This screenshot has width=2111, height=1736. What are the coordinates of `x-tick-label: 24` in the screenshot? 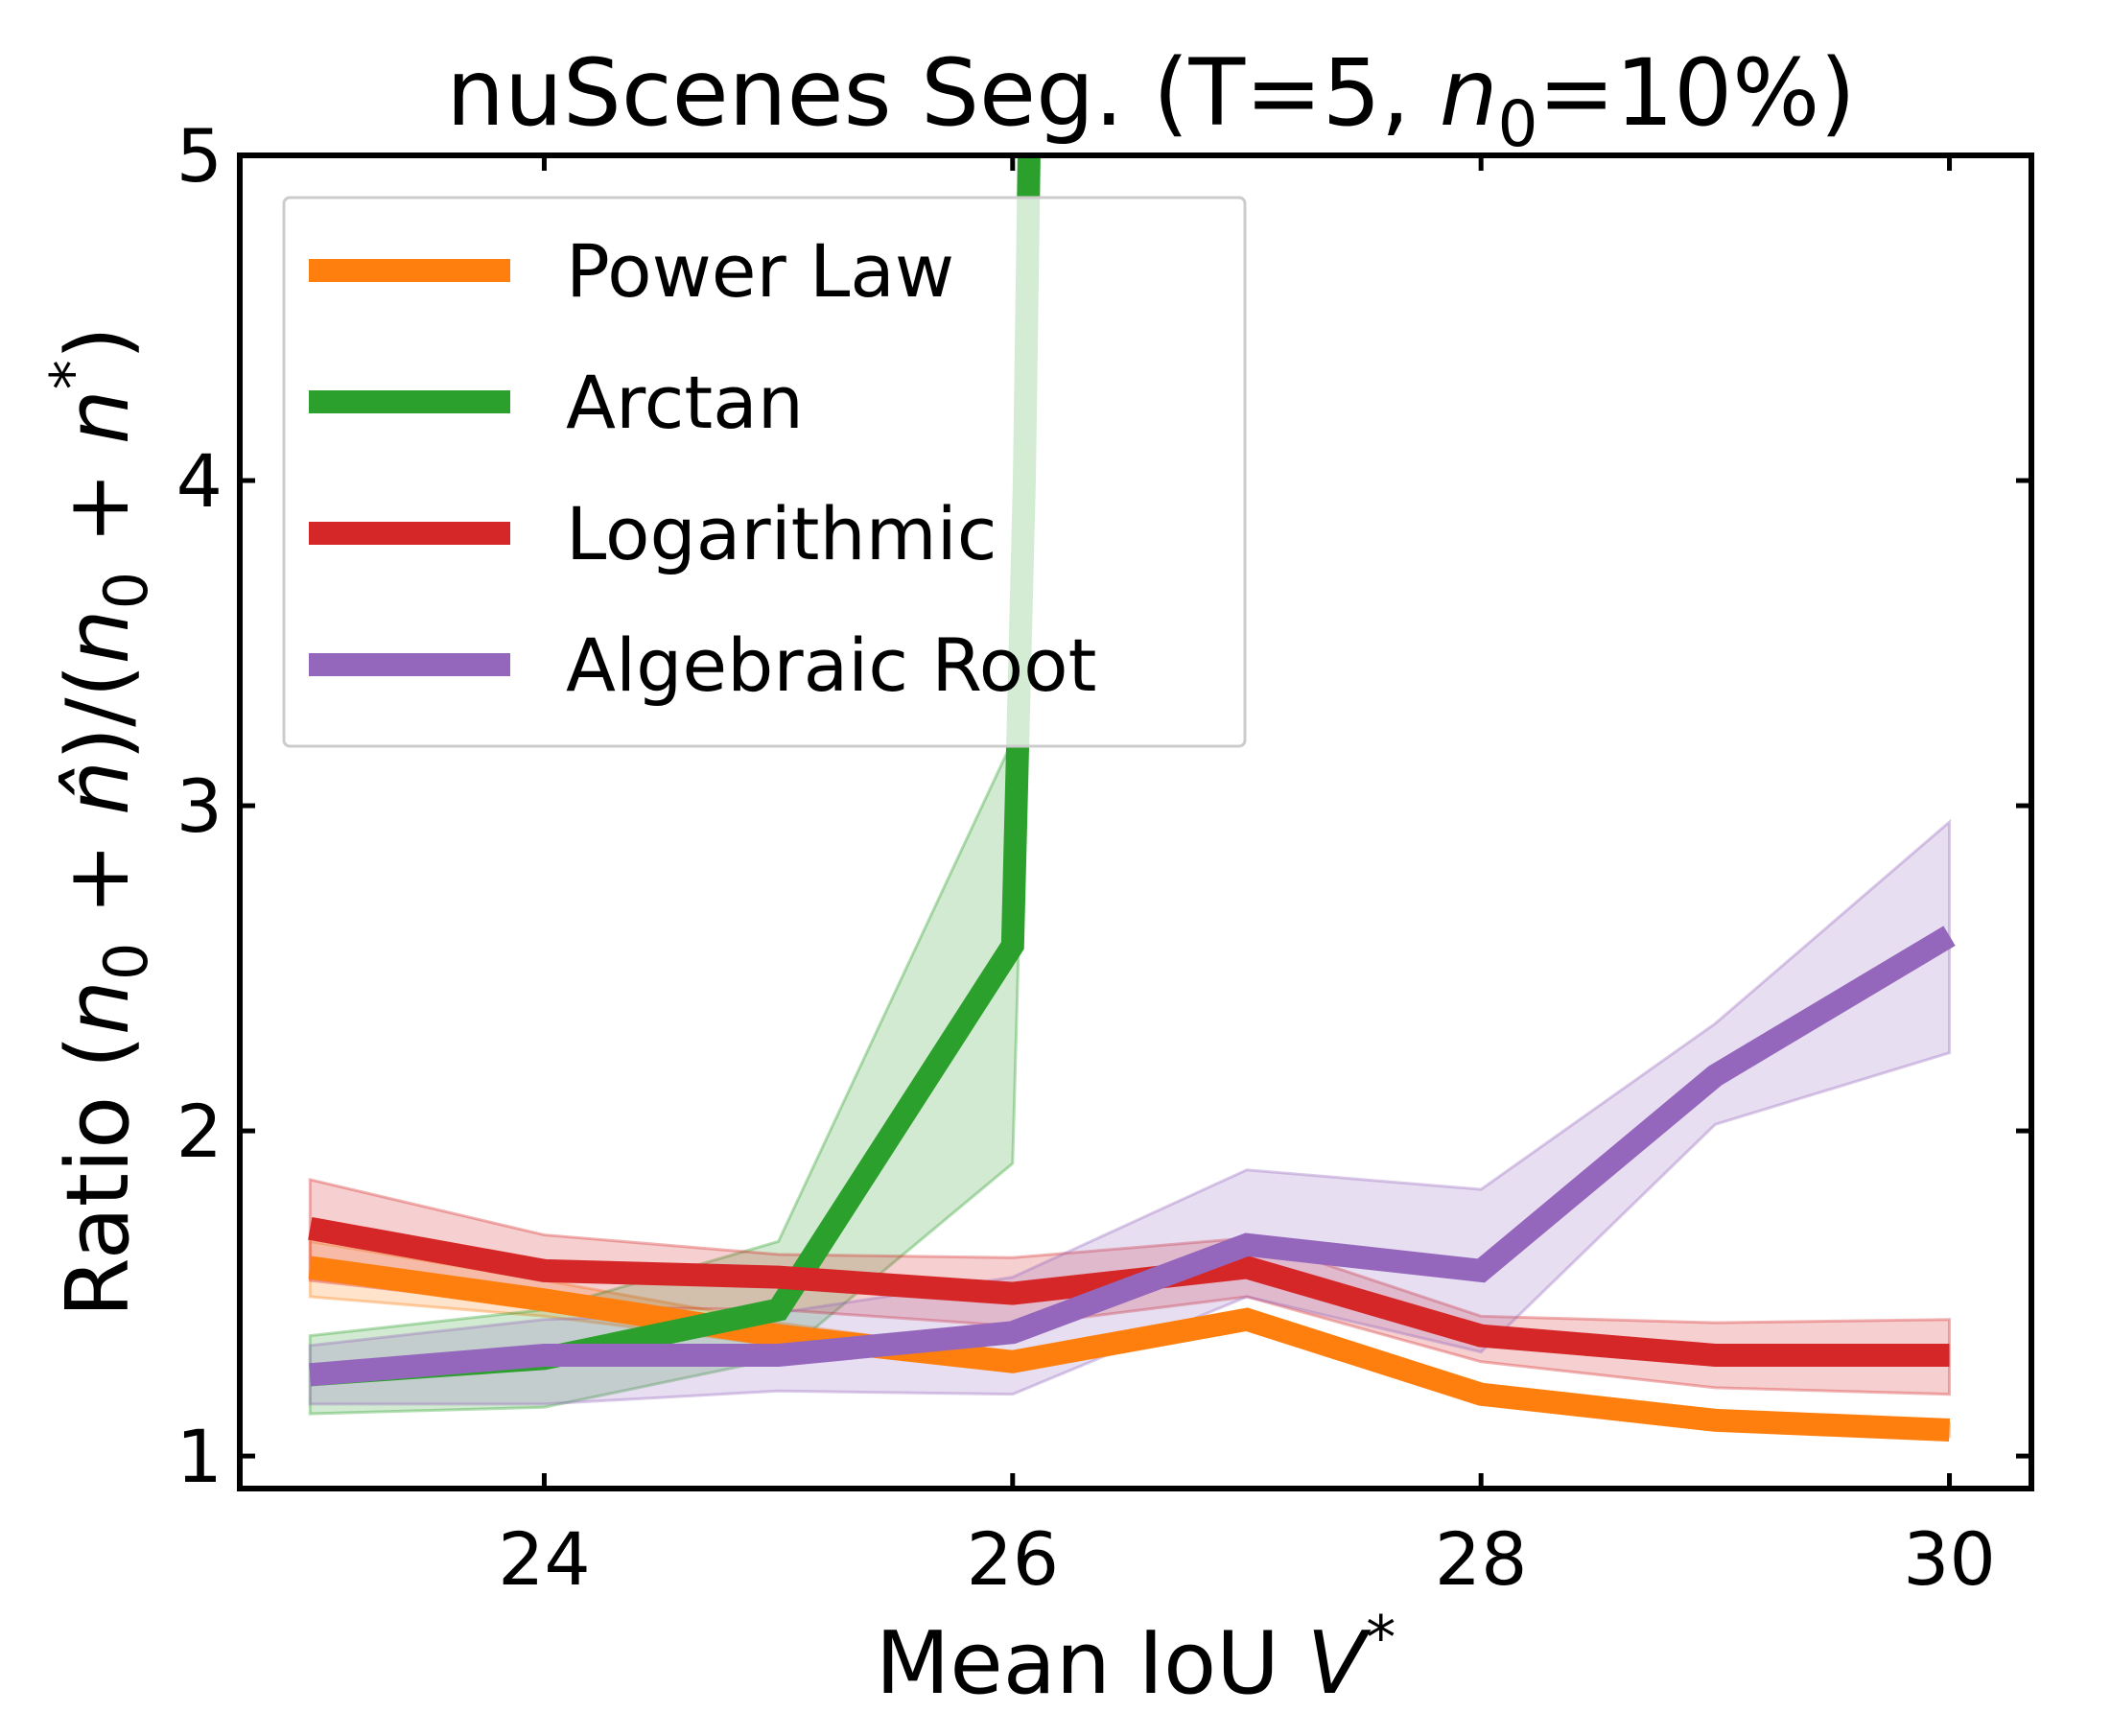 It's located at (544, 1559).